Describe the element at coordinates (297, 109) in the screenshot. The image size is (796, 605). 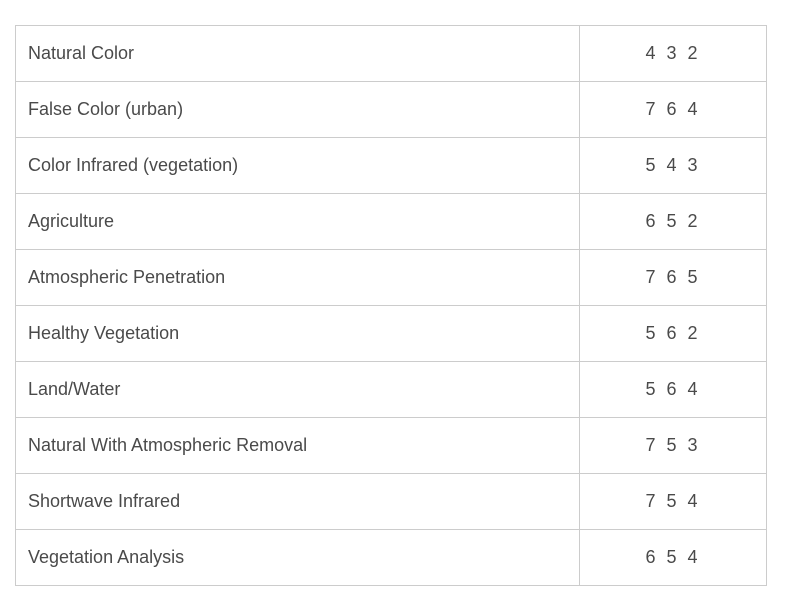
I see `combination-name: False Color (urban)` at that location.